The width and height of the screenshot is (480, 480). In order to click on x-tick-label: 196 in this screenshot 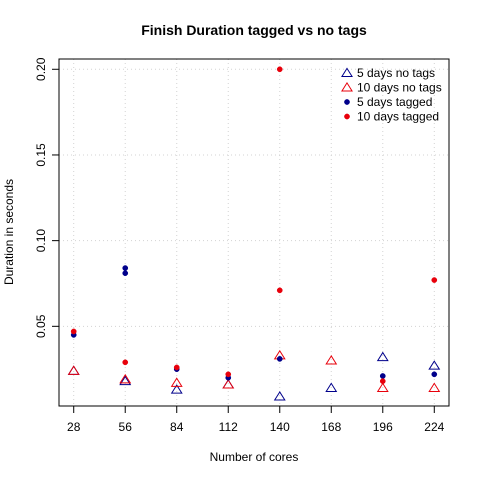, I will do `click(383, 427)`.